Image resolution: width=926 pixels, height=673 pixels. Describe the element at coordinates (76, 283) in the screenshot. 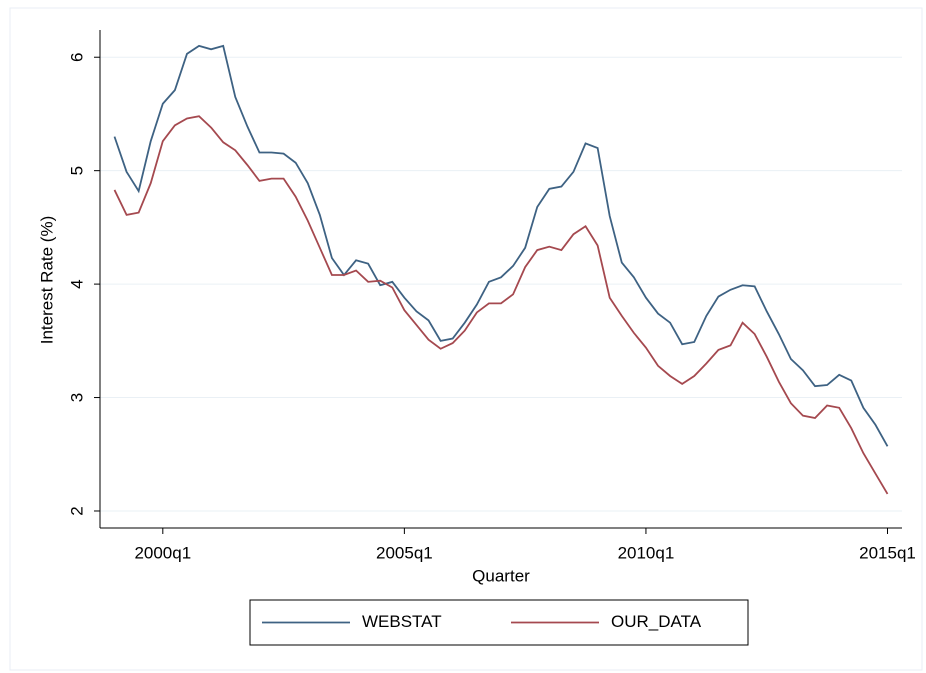

I see `y-tick-label: 4` at that location.